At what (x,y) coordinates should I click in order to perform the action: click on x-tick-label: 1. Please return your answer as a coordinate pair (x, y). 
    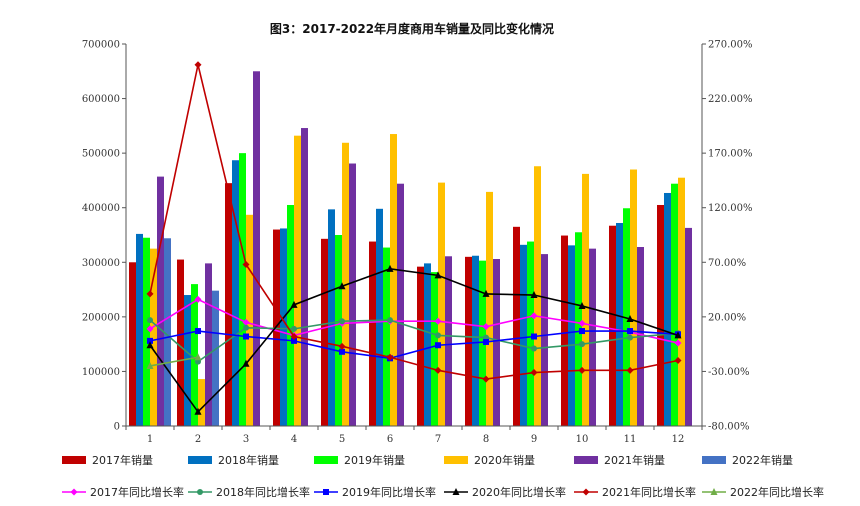
    Looking at the image, I should click on (150, 439).